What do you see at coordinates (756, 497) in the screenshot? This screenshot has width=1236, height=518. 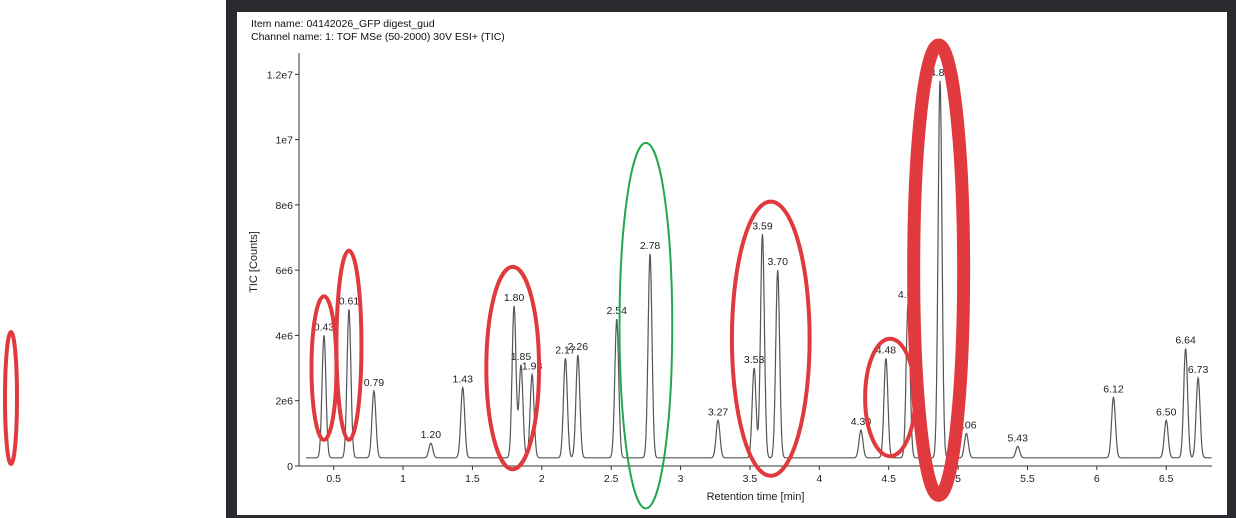 I see `x-axis-label: Retention time [min]` at bounding box center [756, 497].